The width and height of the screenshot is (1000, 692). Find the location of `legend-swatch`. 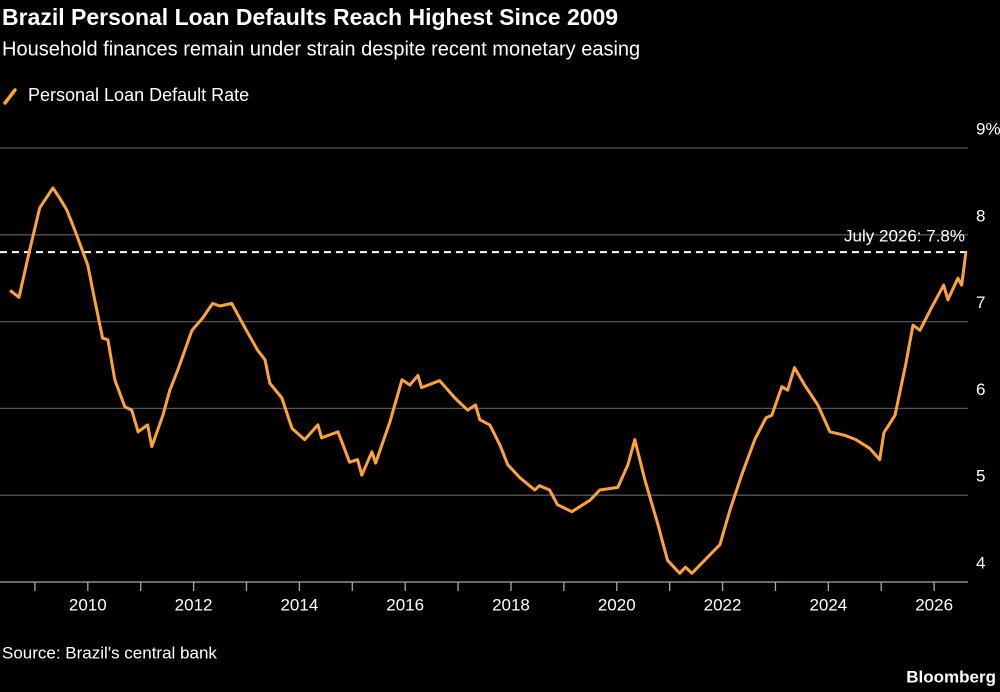

legend-swatch is located at coordinates (10, 96).